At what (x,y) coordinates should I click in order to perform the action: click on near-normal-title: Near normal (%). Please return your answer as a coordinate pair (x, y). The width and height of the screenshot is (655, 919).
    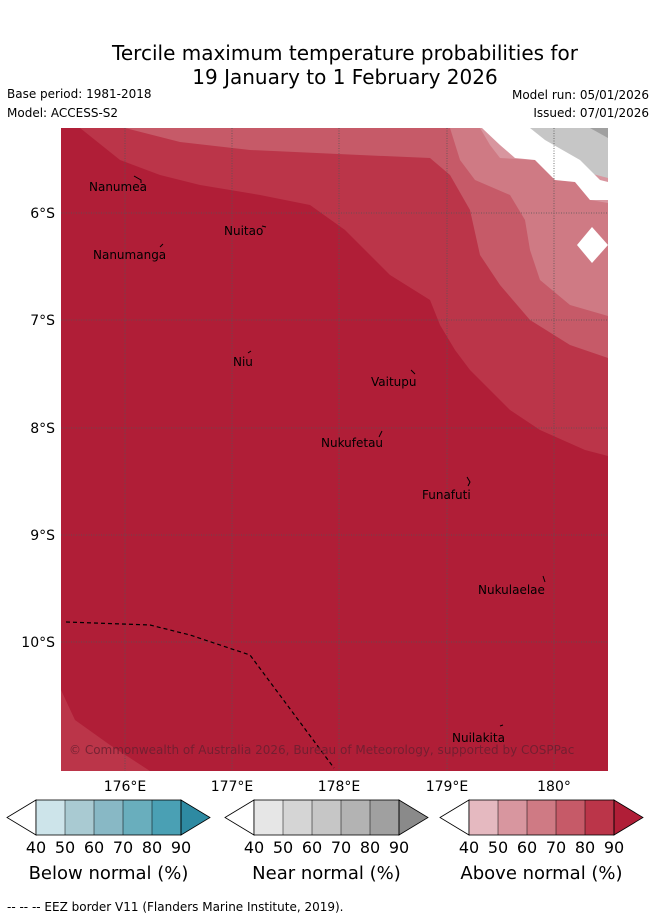
    Looking at the image, I should click on (326, 873).